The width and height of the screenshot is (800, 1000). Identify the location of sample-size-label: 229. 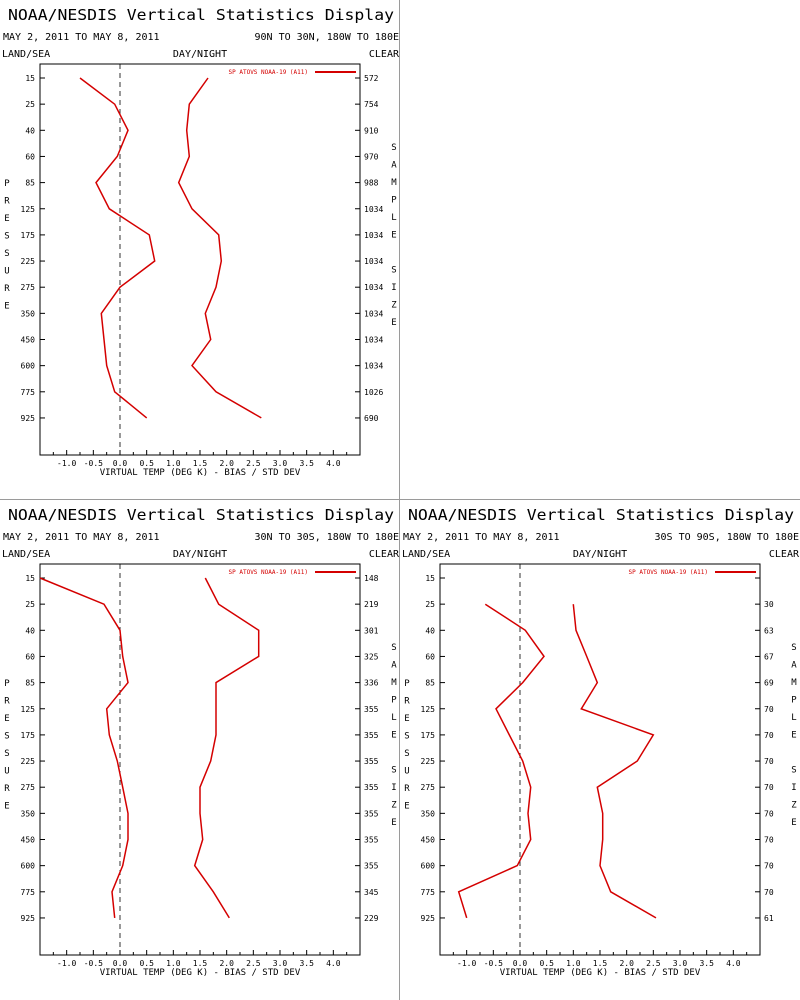
(371, 918).